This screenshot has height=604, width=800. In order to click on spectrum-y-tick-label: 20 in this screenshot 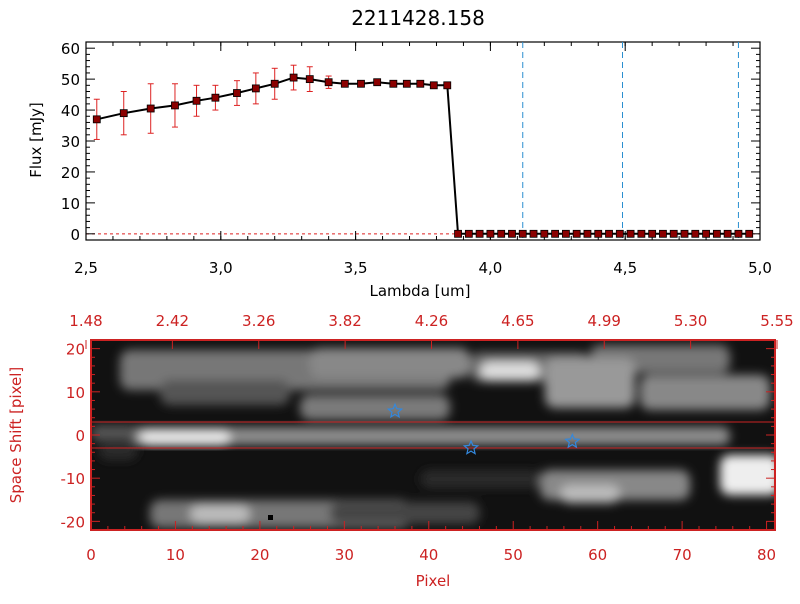, I will do `click(70, 173)`.